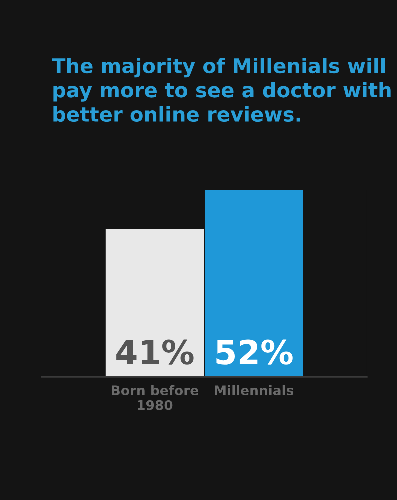 This screenshot has width=397, height=500. Describe the element at coordinates (254, 390) in the screenshot. I see `x-tick-label: Millennials` at that location.